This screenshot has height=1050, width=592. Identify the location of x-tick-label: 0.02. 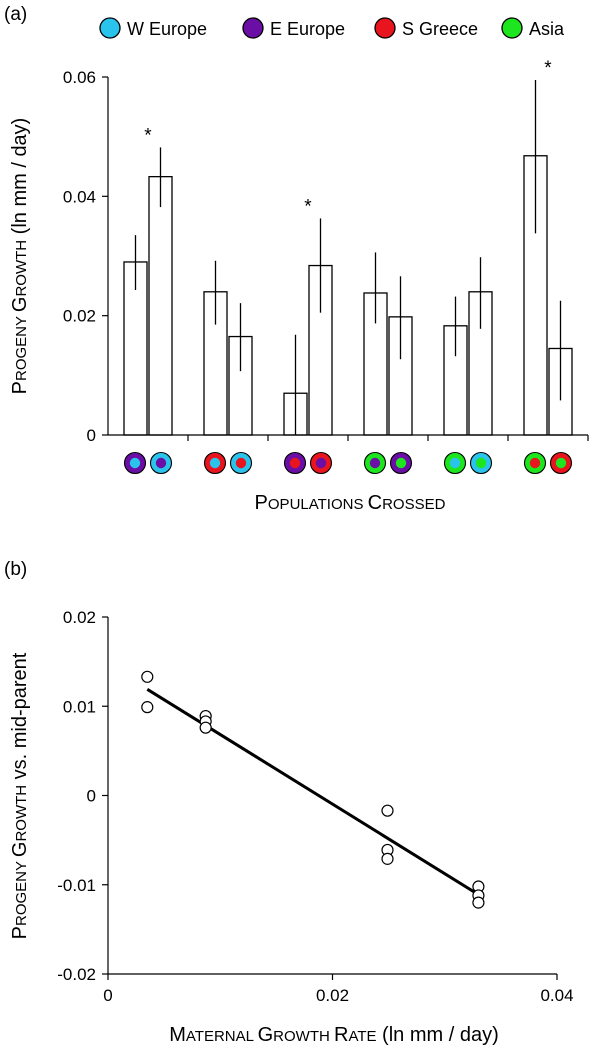
(332, 995).